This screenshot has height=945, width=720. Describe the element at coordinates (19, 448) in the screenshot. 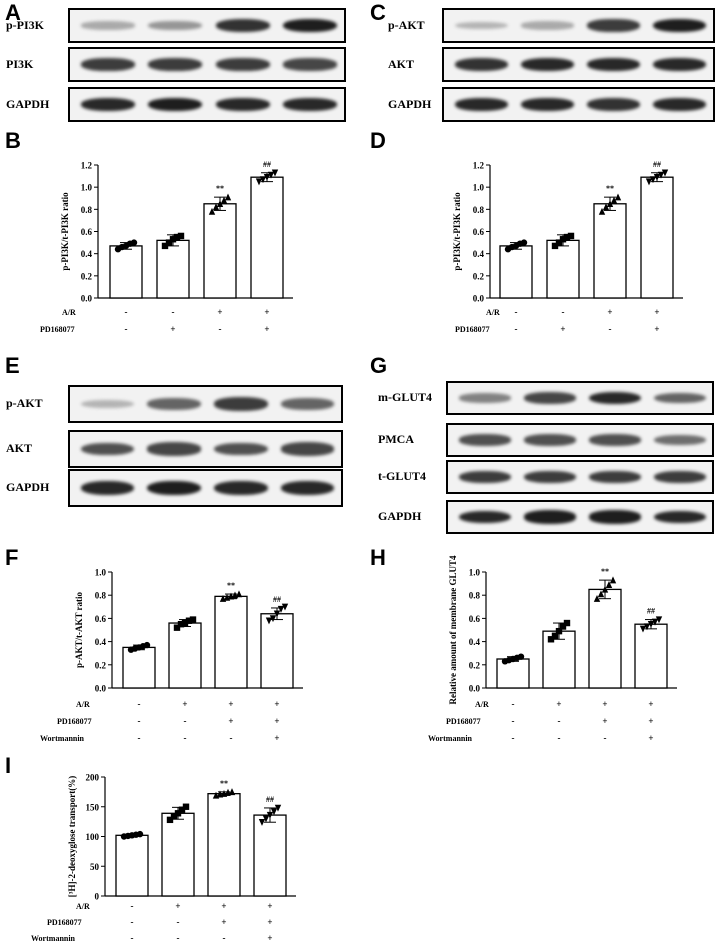

I see `blot-label-e-2: AKT` at that location.